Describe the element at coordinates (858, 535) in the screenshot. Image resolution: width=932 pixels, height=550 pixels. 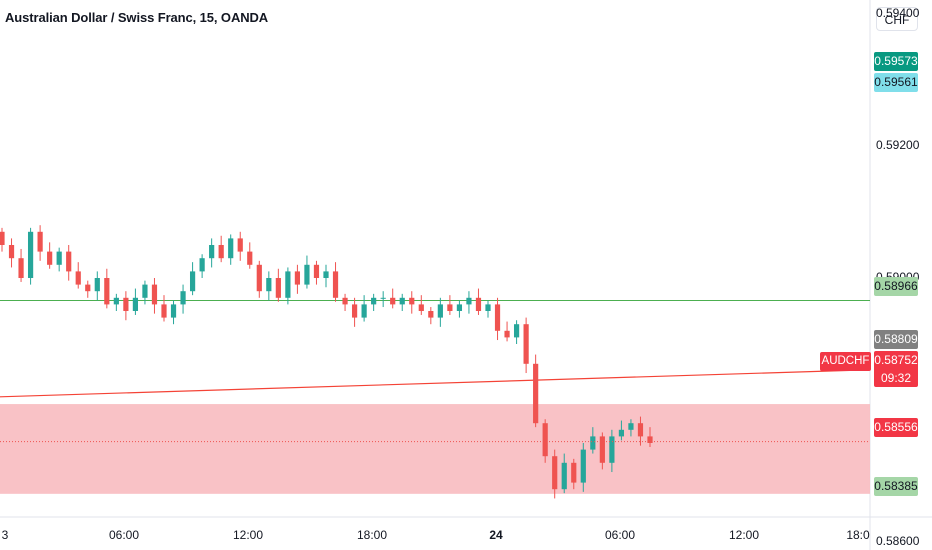
I see `time-axis-label: 18:0` at that location.